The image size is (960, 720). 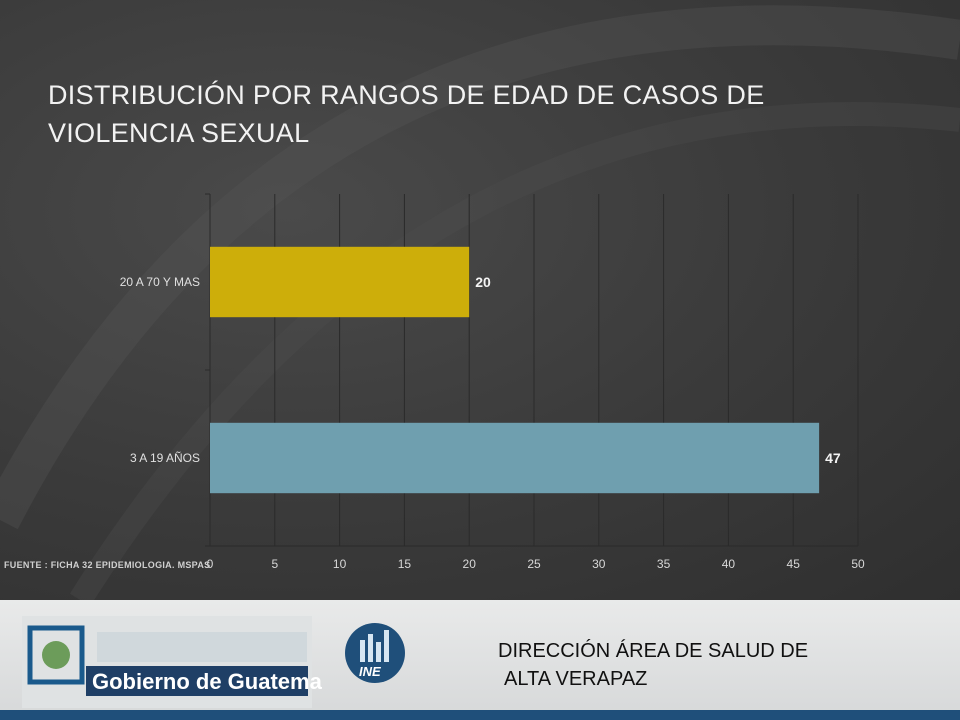 I want to click on footer-line-1: DIRECCIÓN ÁREA DE SALUD DE, so click(x=653, y=651).